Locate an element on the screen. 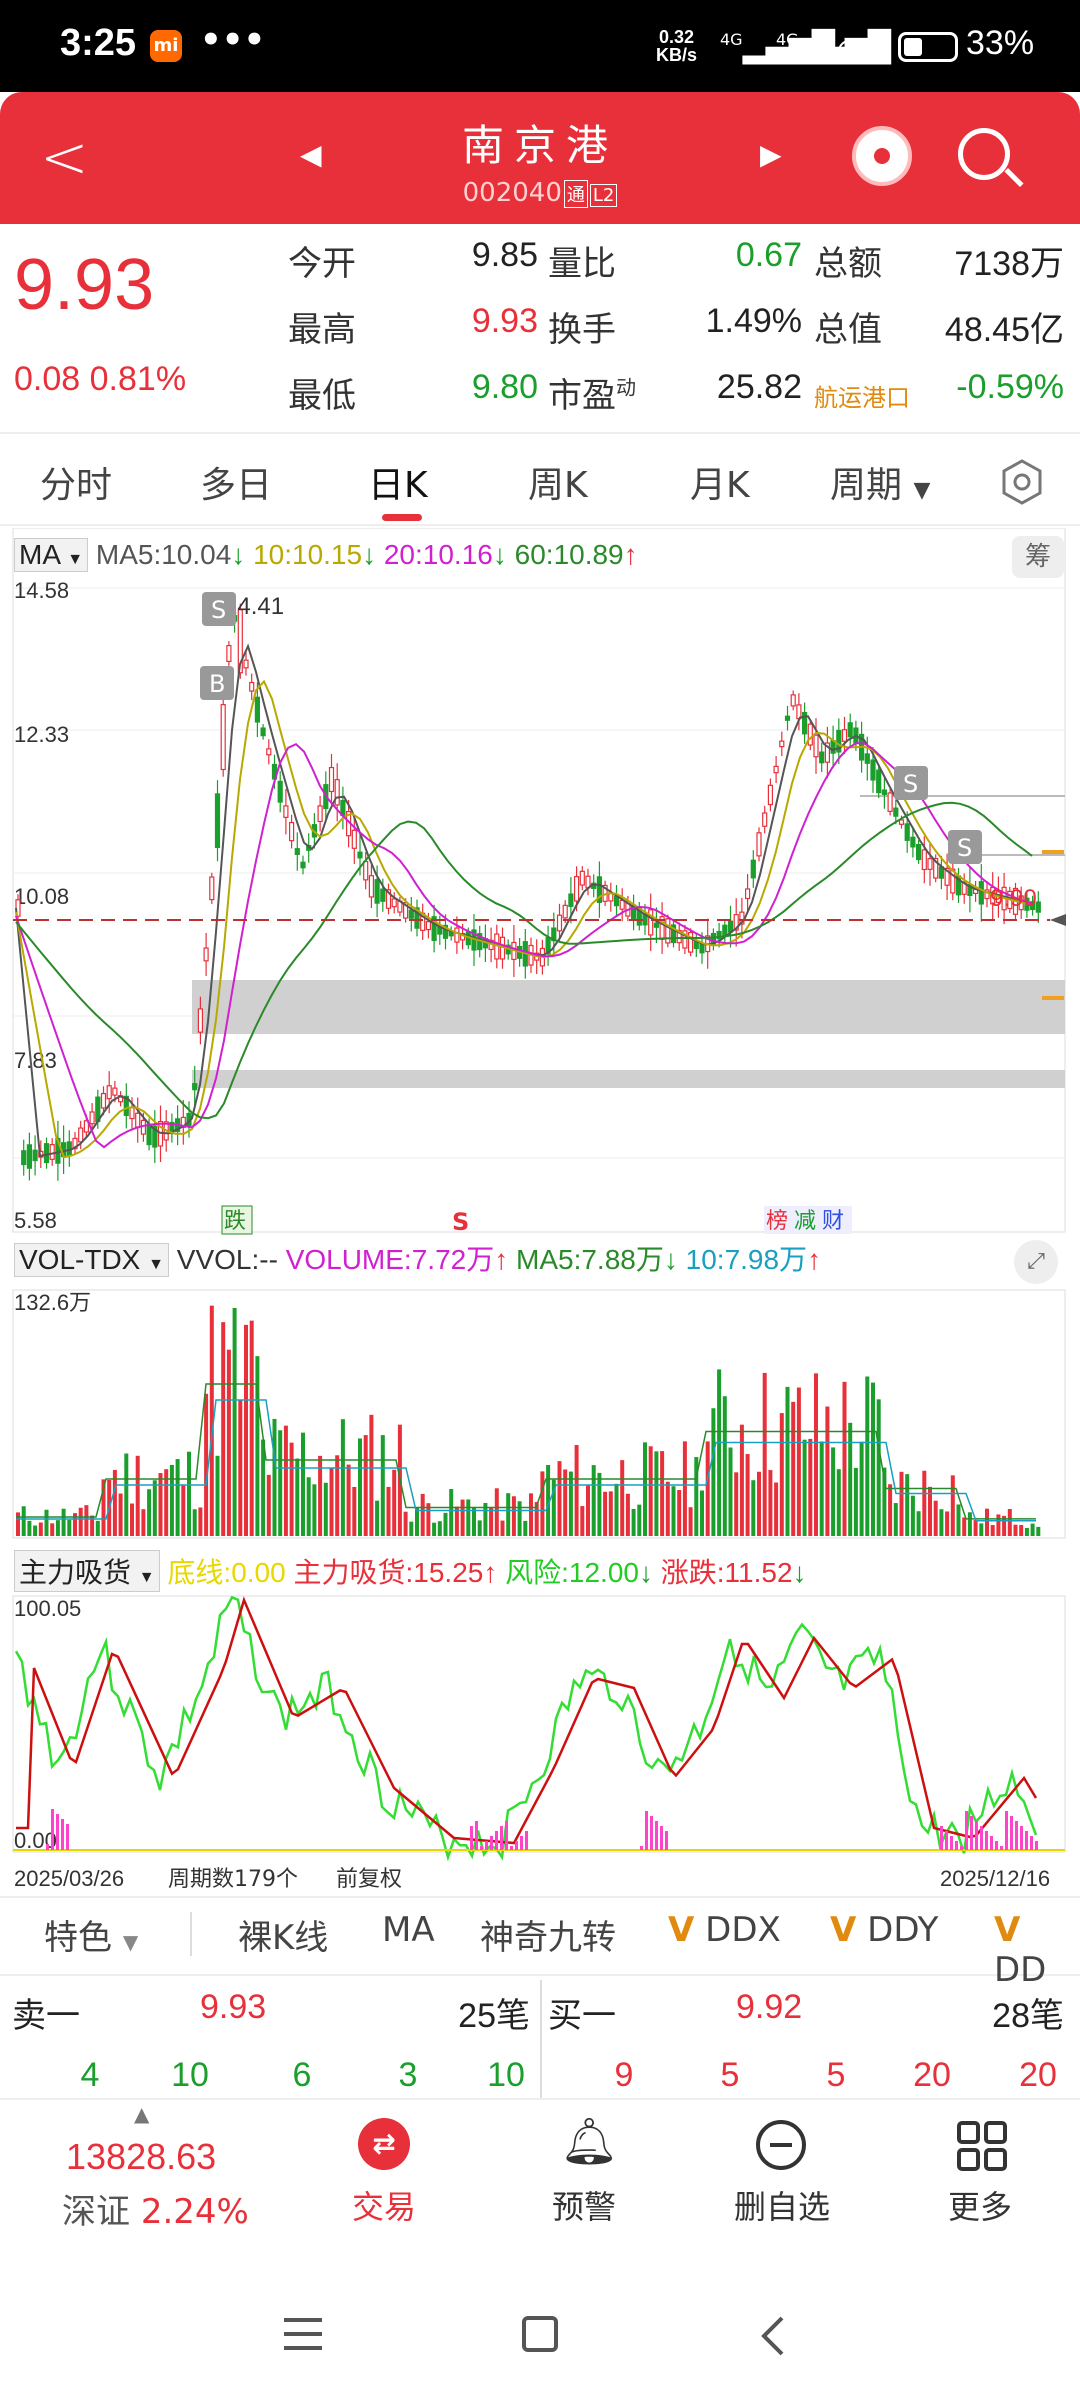  home-nav-icon is located at coordinates (540, 2334).